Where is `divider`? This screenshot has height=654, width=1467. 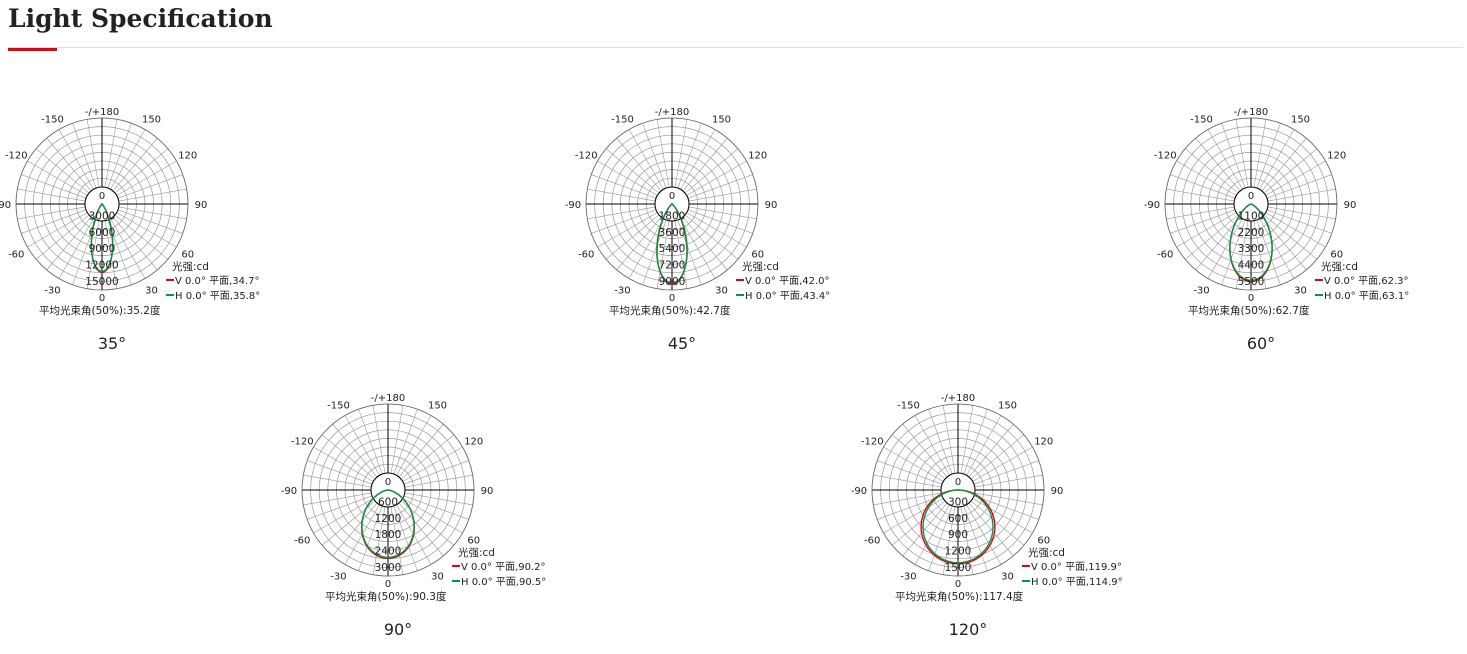 divider is located at coordinates (735, 47).